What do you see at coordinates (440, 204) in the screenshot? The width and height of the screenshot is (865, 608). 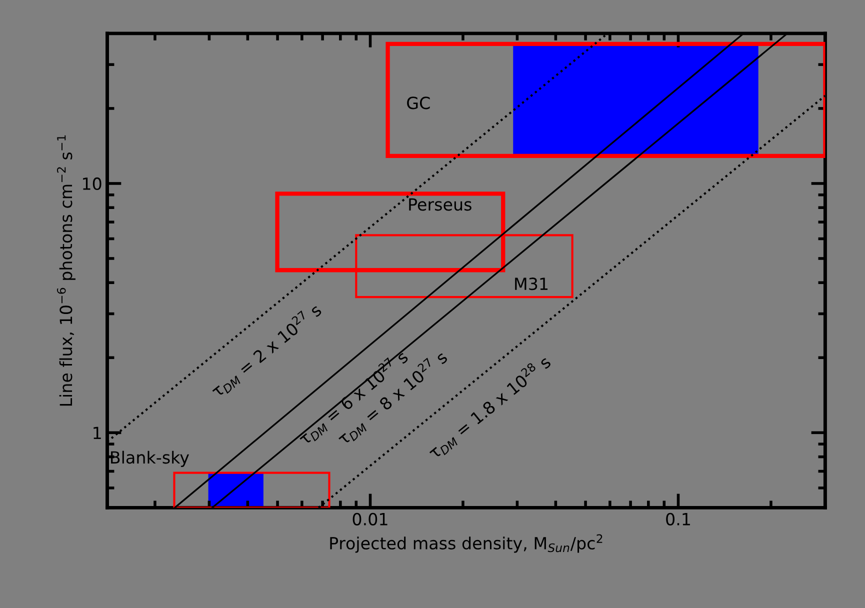 I see `series-label: Perseus` at bounding box center [440, 204].